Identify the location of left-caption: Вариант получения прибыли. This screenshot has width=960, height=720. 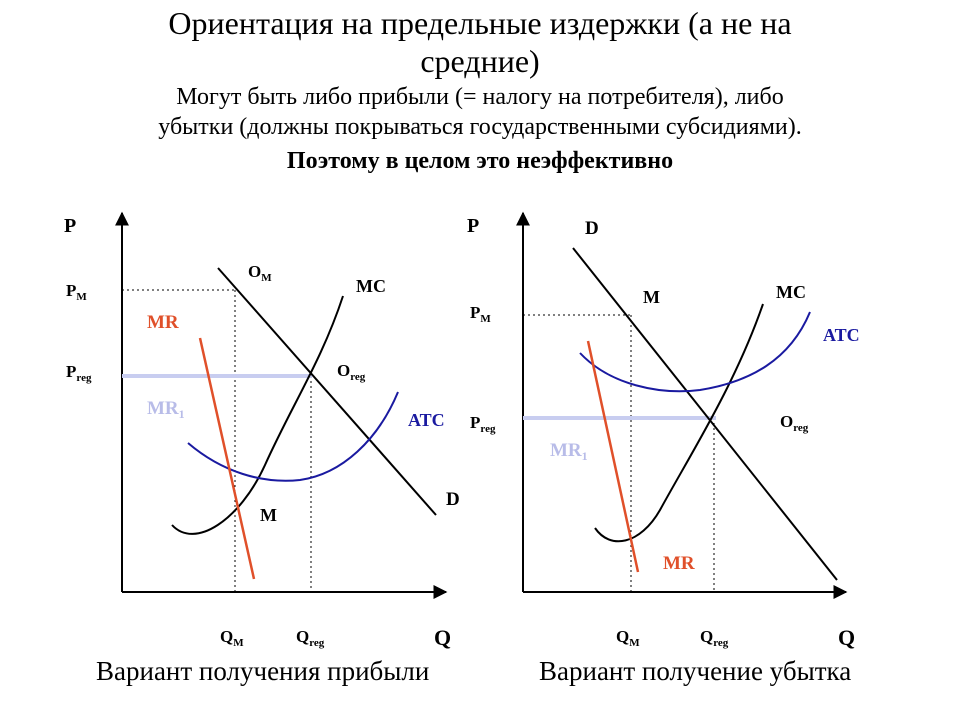
(263, 671).